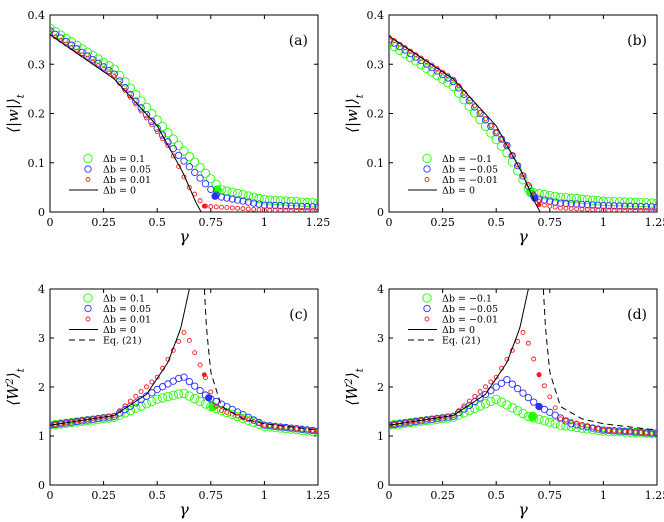 The image size is (664, 522). What do you see at coordinates (352, 375) in the screenshot?
I see `y-axis-label-close: ⟩` at bounding box center [352, 375].